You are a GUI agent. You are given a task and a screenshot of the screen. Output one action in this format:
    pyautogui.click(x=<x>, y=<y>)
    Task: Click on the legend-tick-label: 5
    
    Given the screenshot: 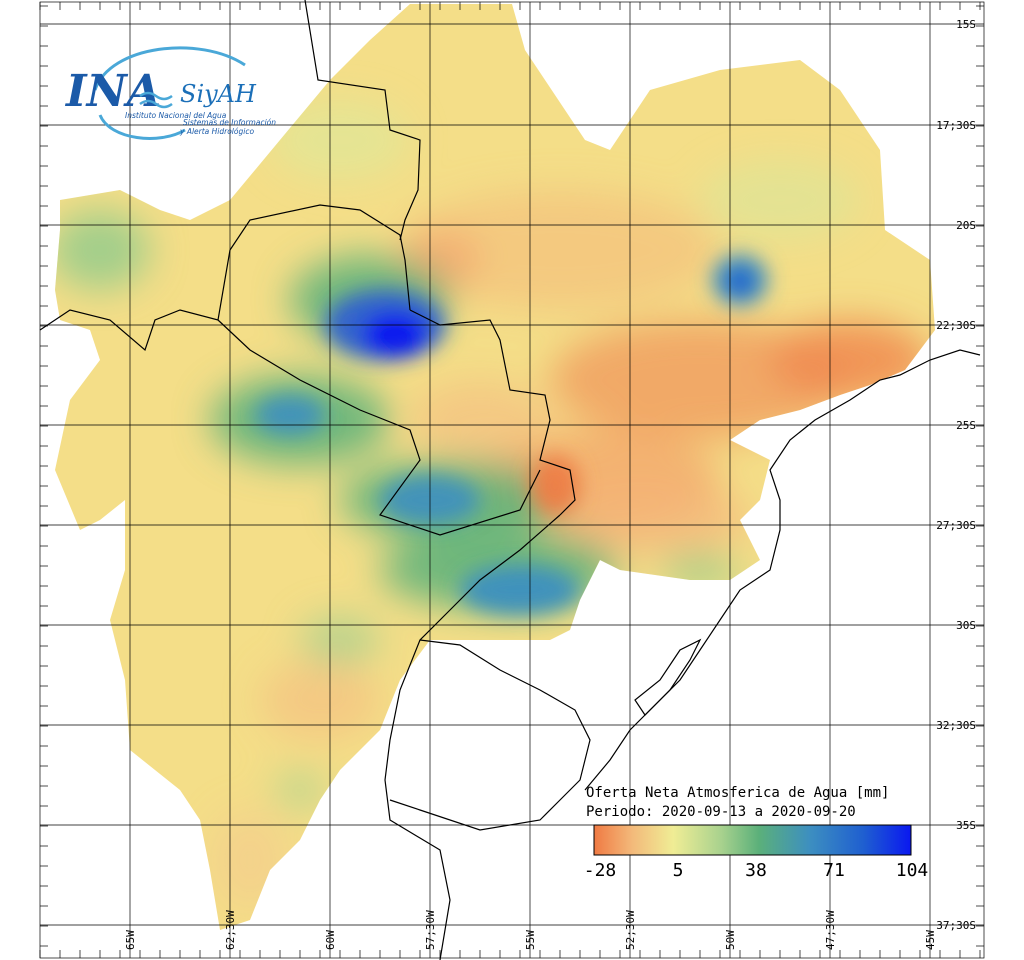 What is the action you would take?
    pyautogui.click(x=678, y=870)
    